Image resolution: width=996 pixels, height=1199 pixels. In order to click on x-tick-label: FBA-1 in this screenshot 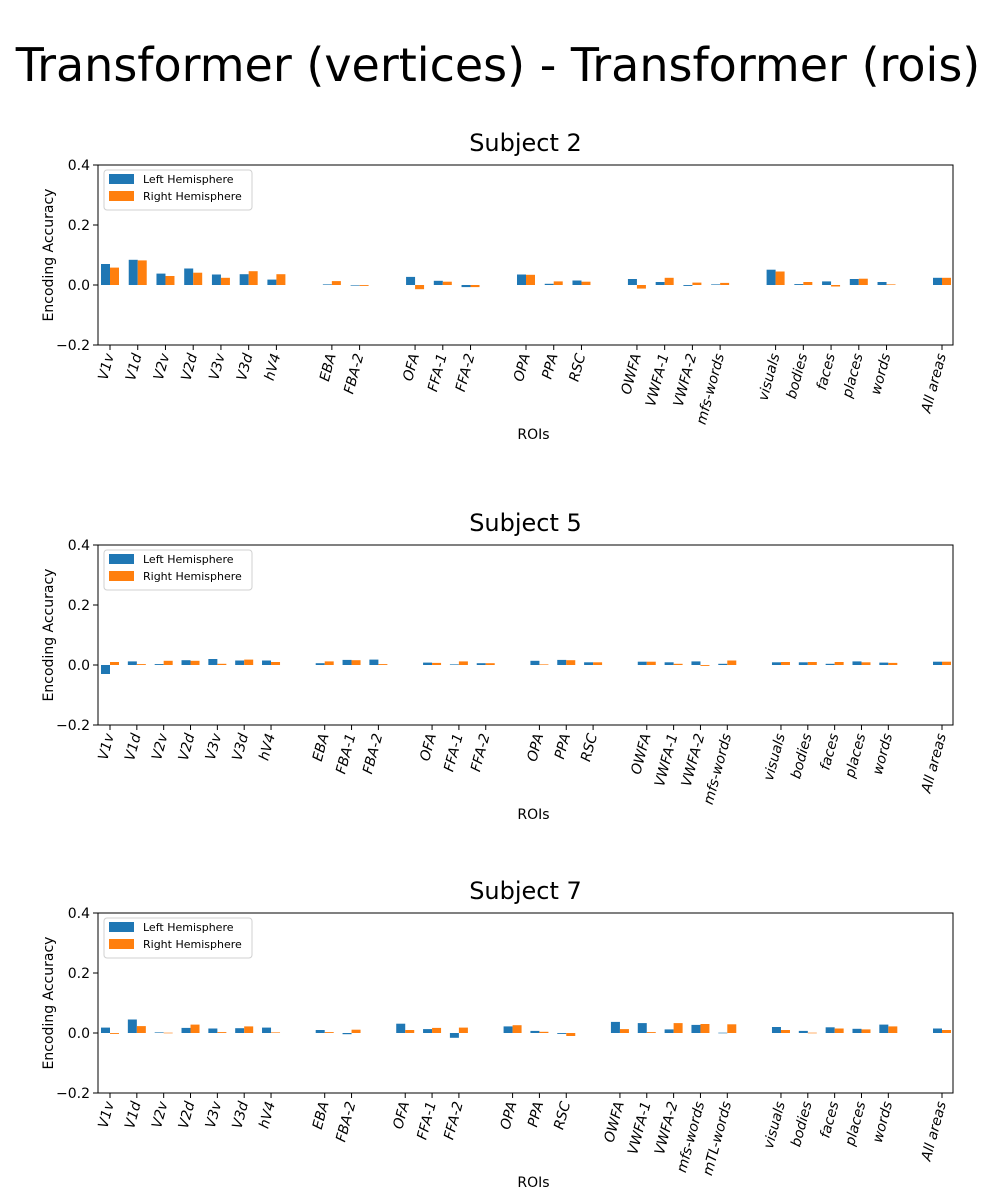, I will do `click(346, 754)`.